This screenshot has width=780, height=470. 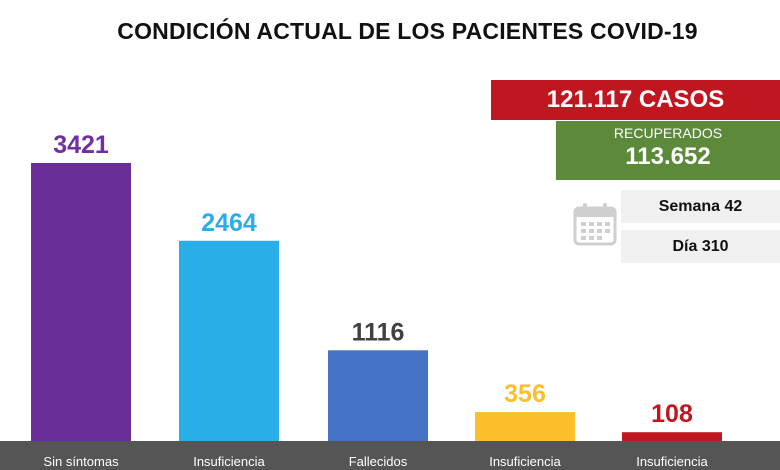 What do you see at coordinates (672, 414) in the screenshot?
I see `data-label: 108` at bounding box center [672, 414].